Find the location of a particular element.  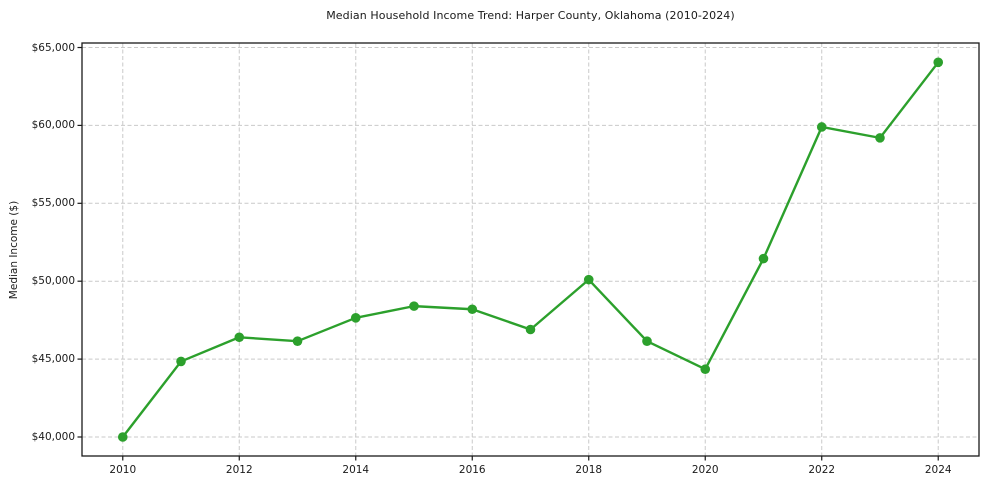

data-point-2020 is located at coordinates (705, 369).